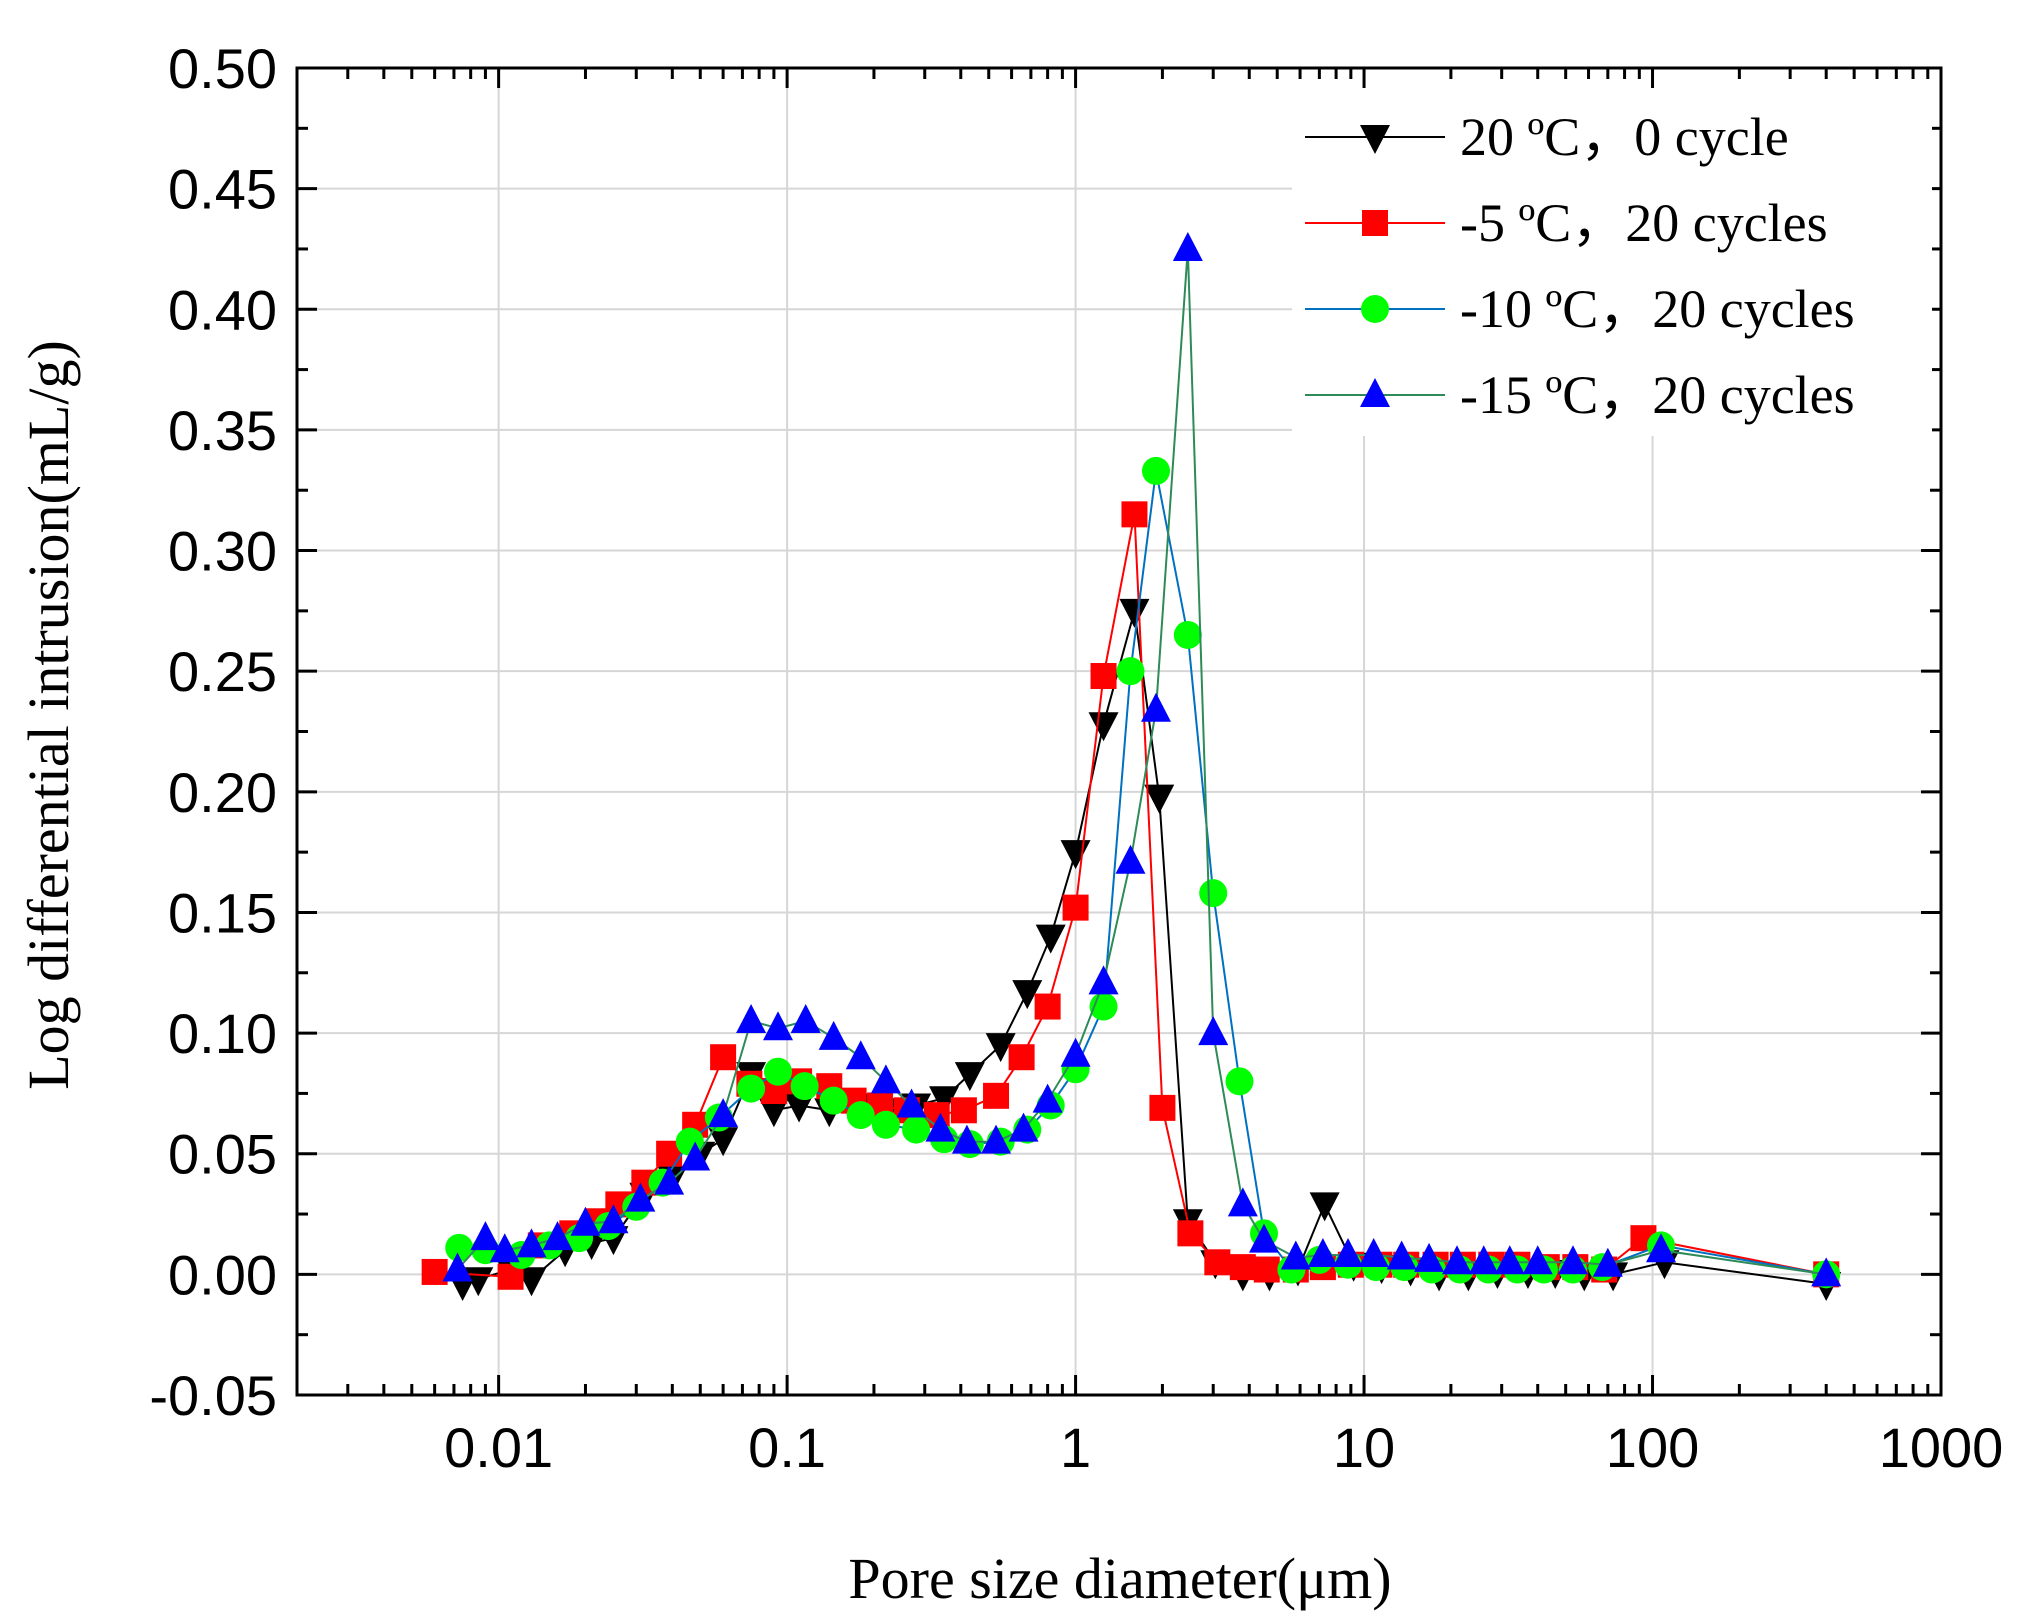 The height and width of the screenshot is (1623, 2033). What do you see at coordinates (48, 715) in the screenshot?
I see `y-axis-title: Log differential intrusion(mL/g)` at bounding box center [48, 715].